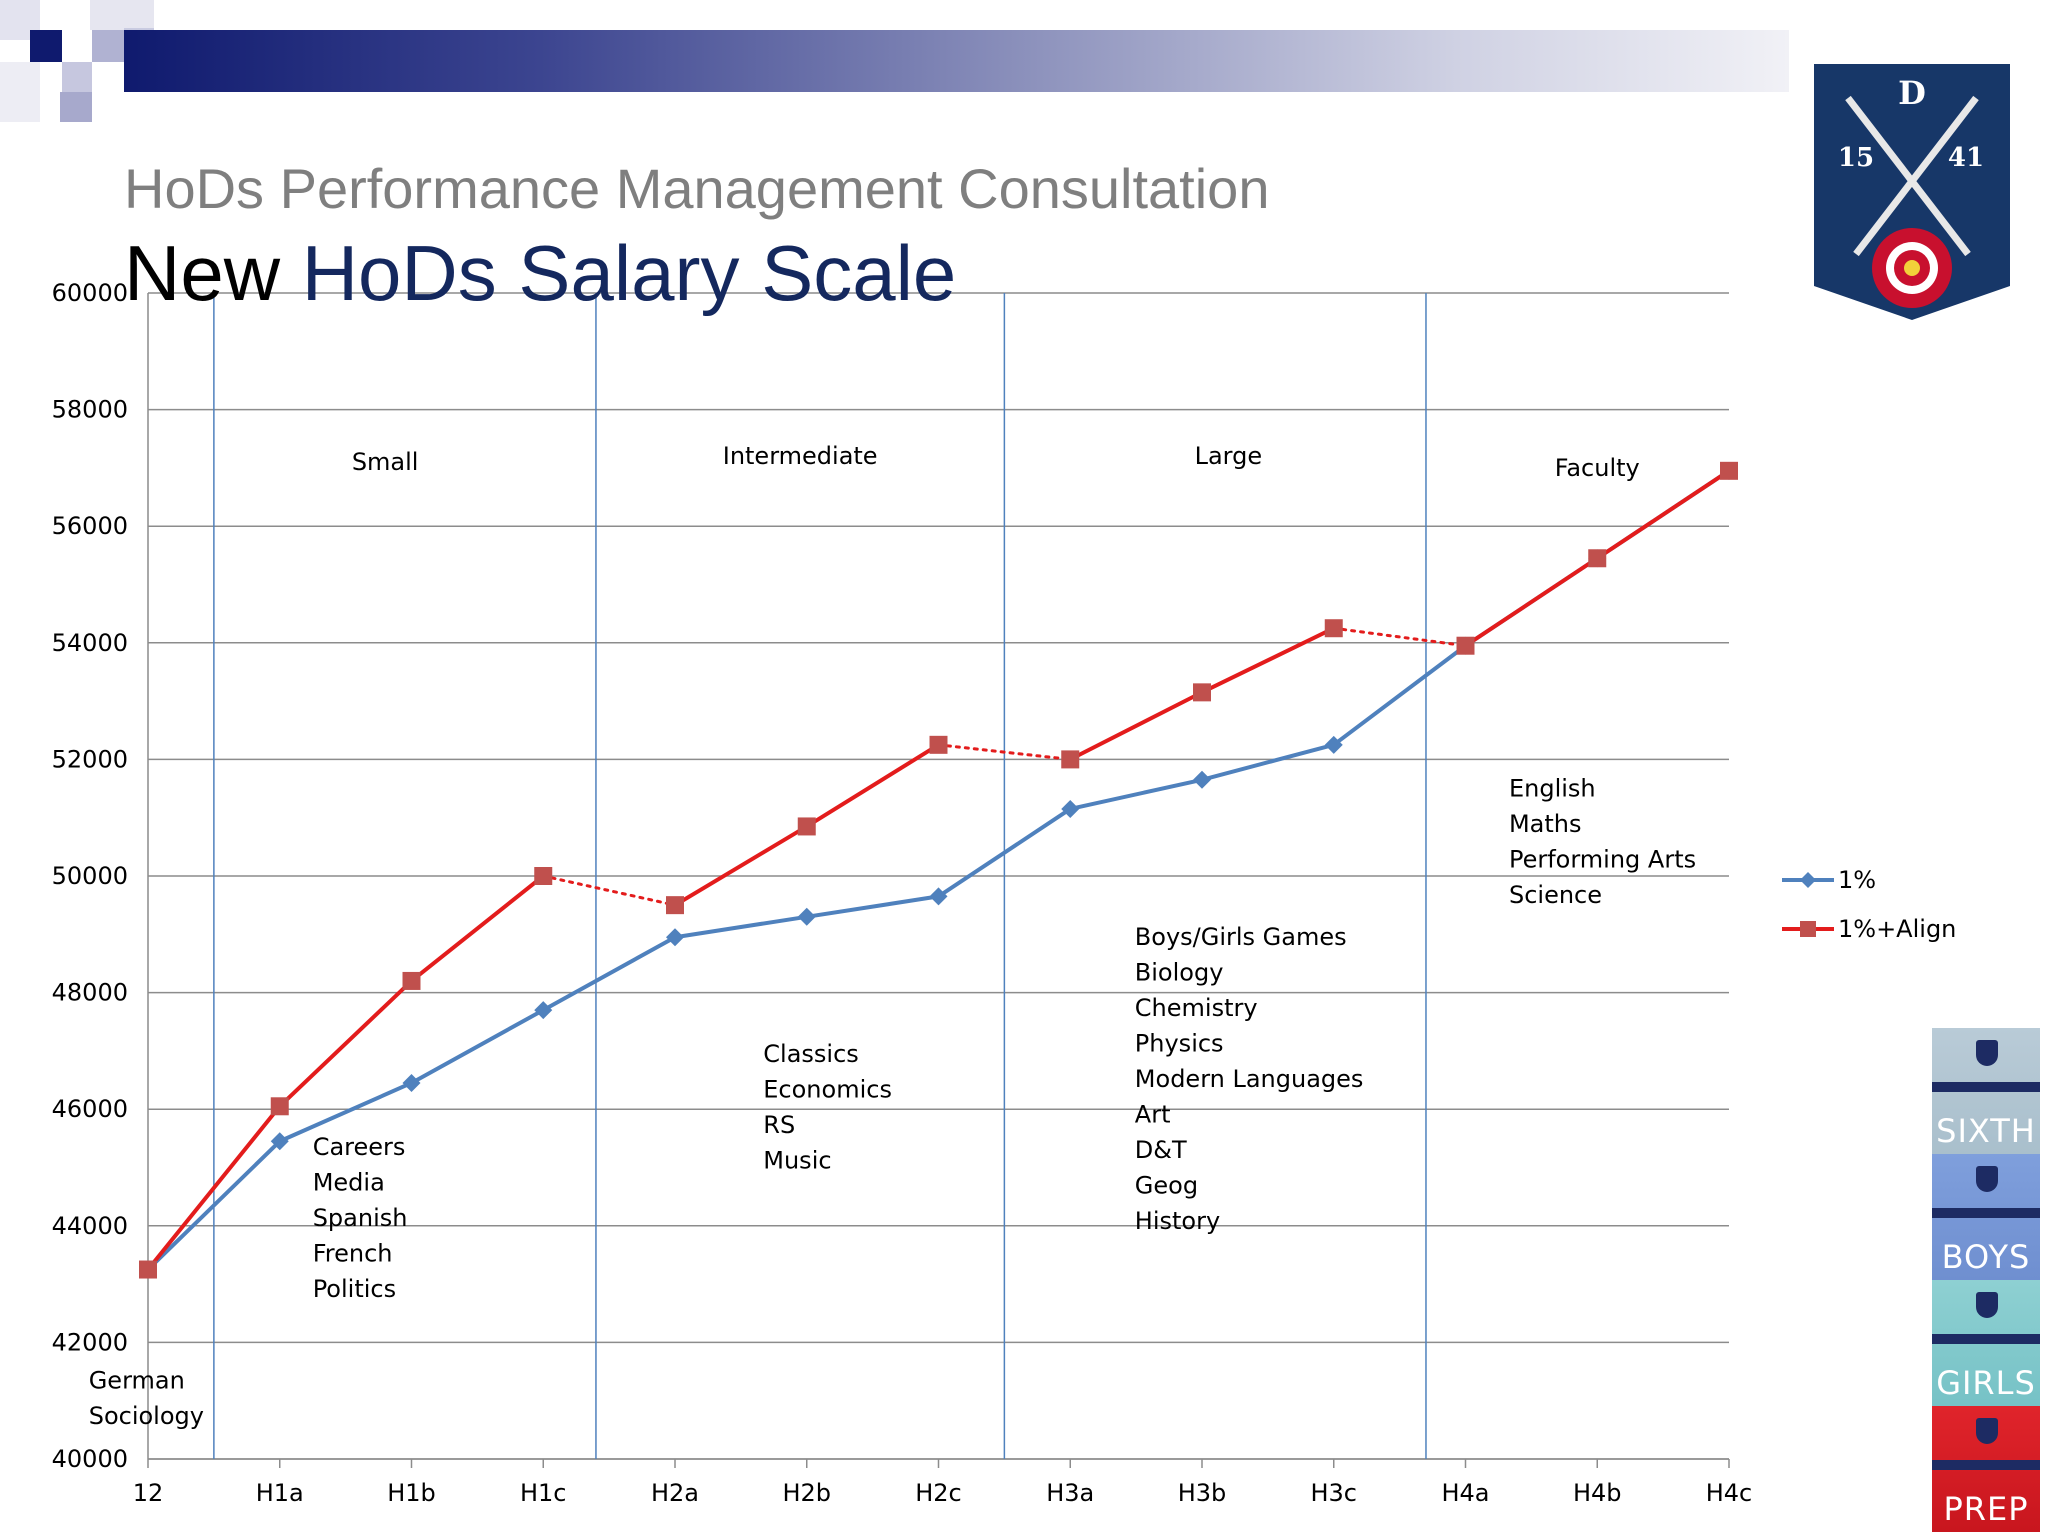  What do you see at coordinates (1161, 1150) in the screenshot?
I see `department-label: D&T` at bounding box center [1161, 1150].